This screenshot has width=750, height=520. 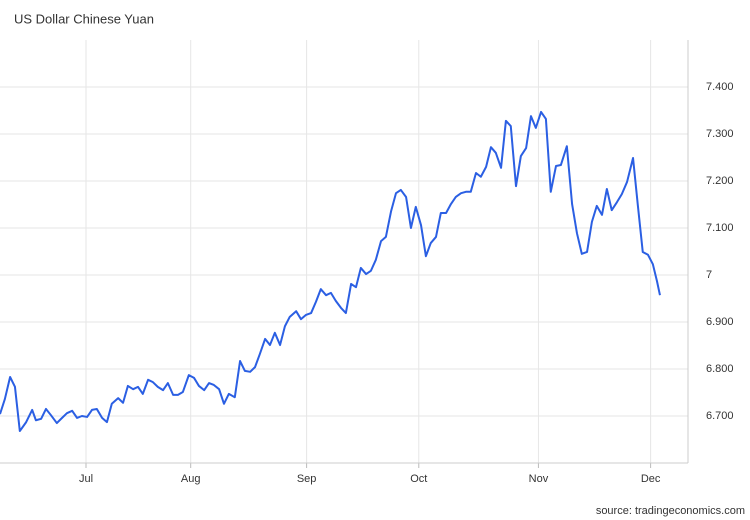 I want to click on x-tick-label: Nov, so click(x=539, y=479).